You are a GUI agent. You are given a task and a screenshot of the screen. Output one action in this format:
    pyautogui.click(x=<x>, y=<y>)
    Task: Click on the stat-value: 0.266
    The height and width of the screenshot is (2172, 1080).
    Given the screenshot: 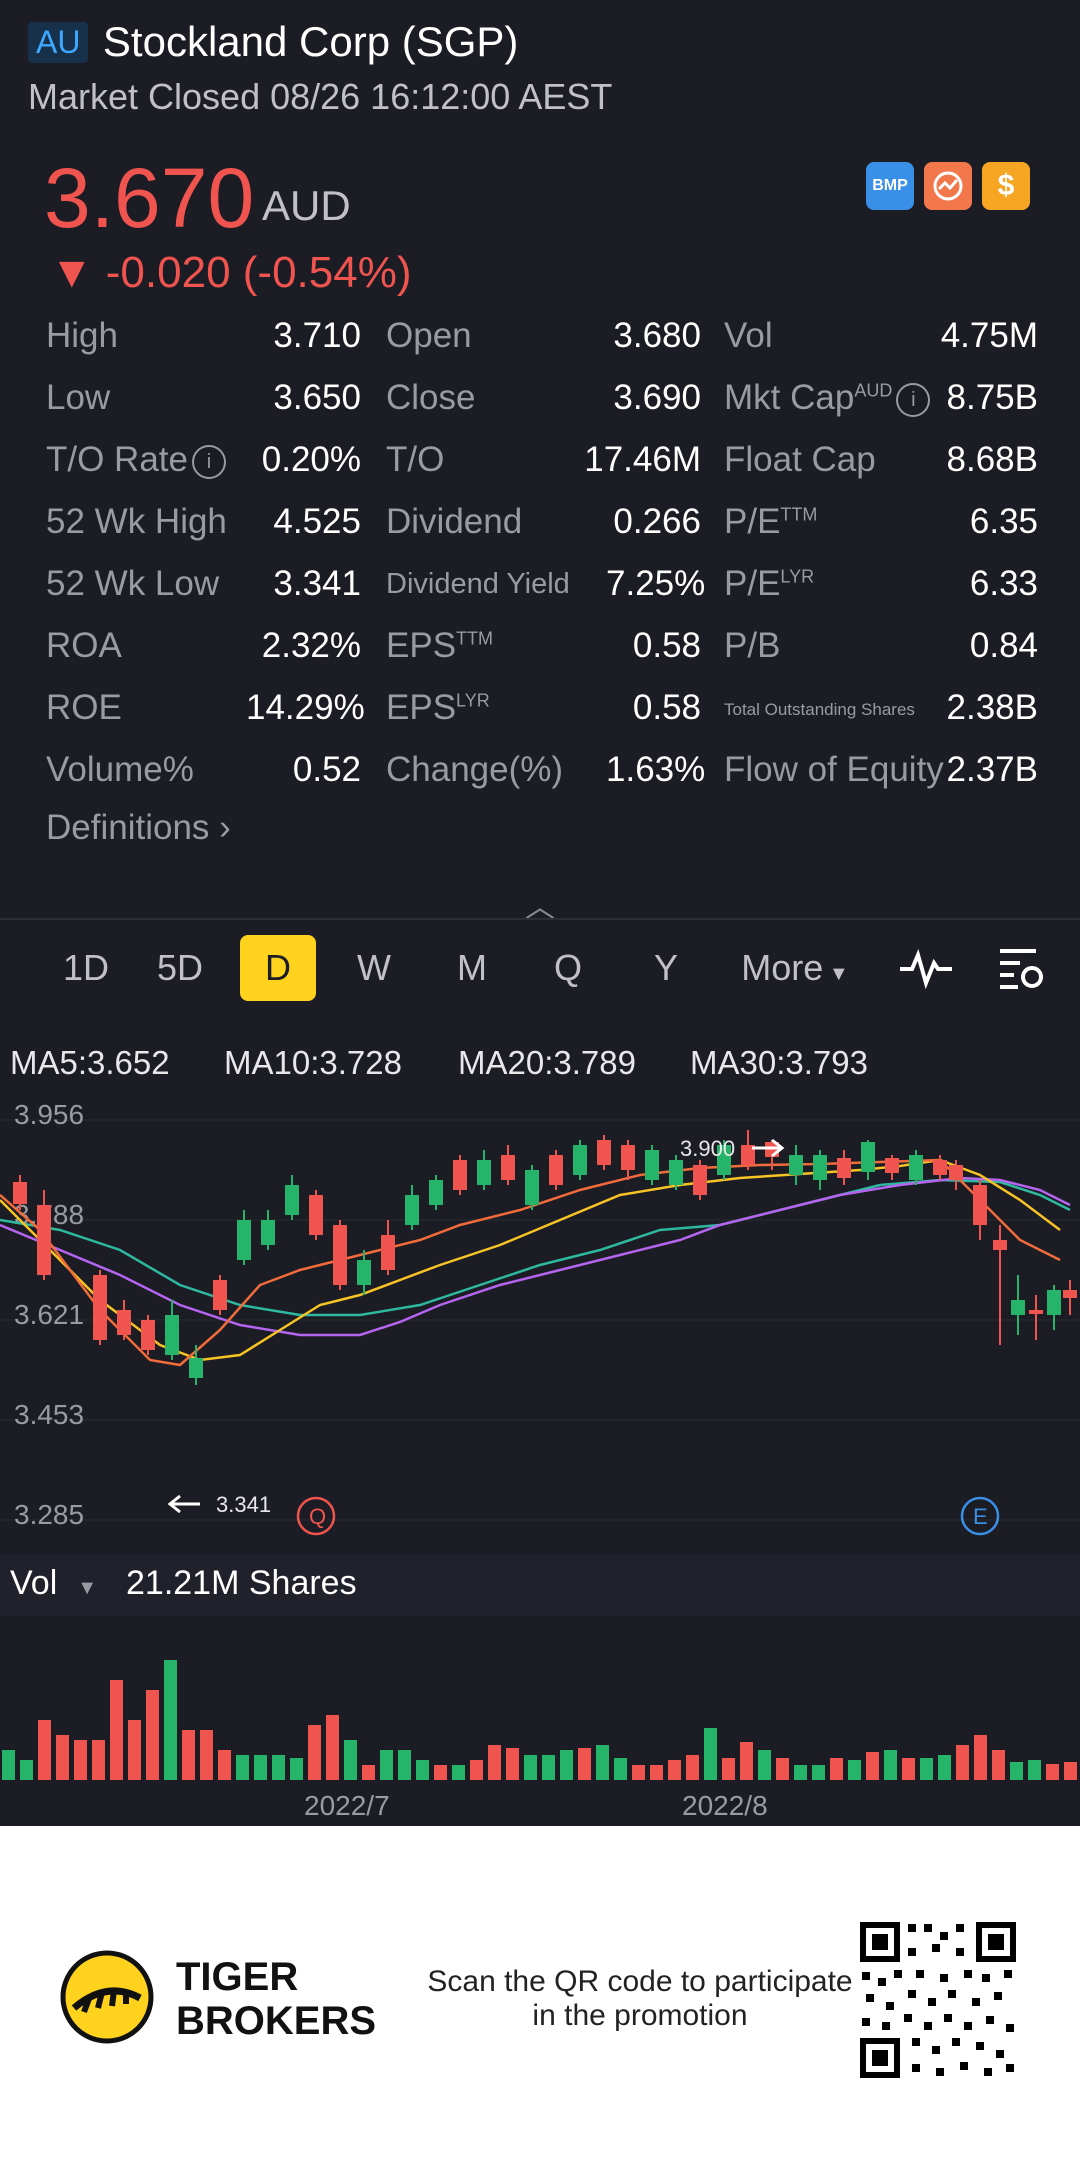 What is the action you would take?
    pyautogui.click(x=657, y=521)
    